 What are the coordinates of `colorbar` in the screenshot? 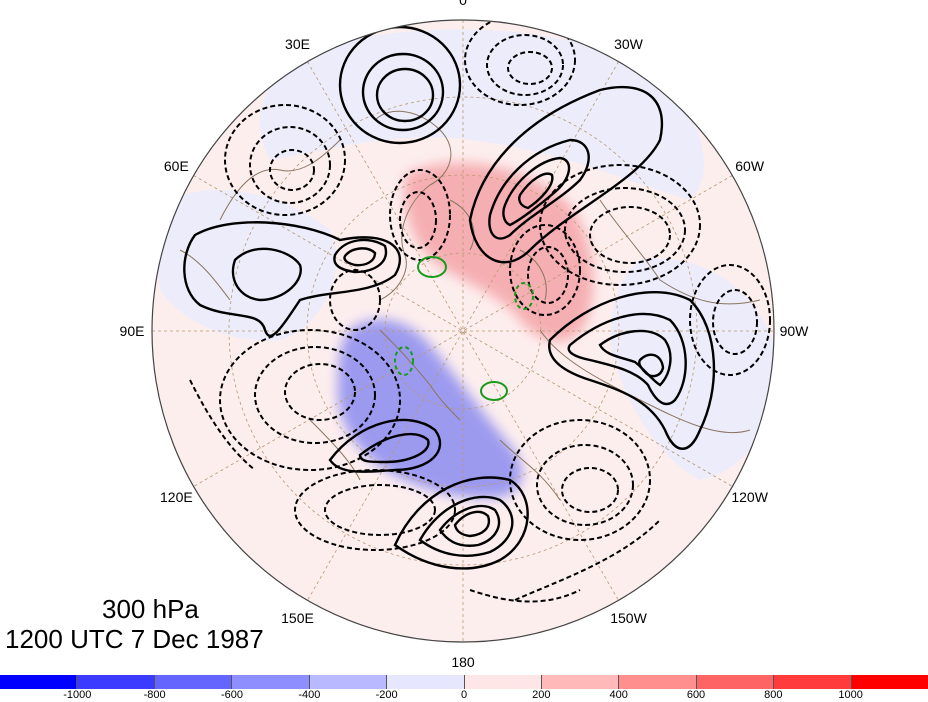 It's located at (464, 682).